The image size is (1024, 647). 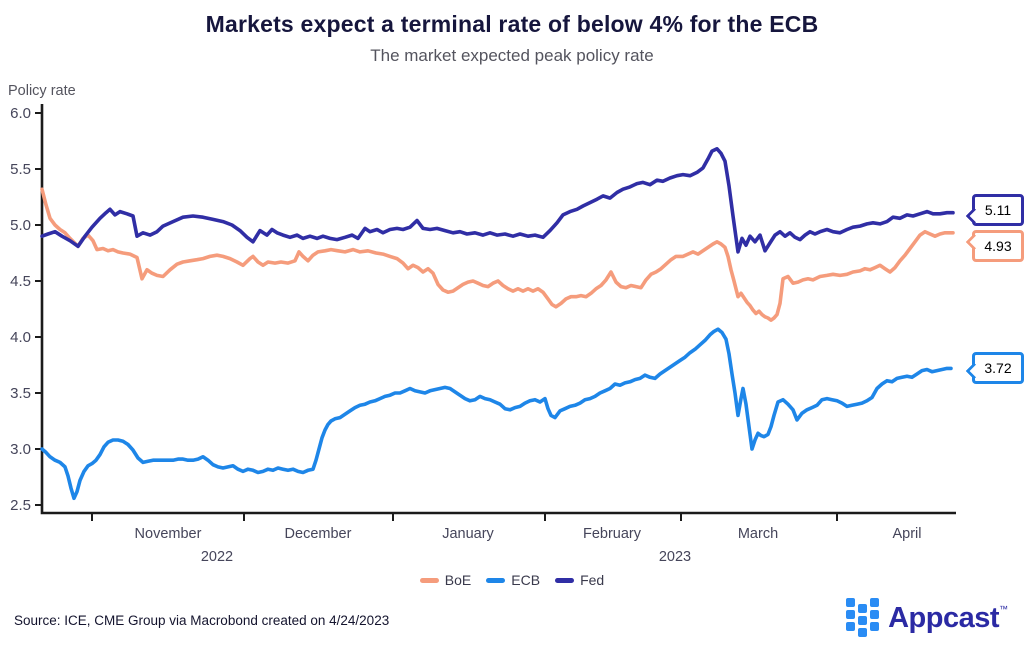 What do you see at coordinates (998, 209) in the screenshot?
I see `end-value-text: 5.11` at bounding box center [998, 209].